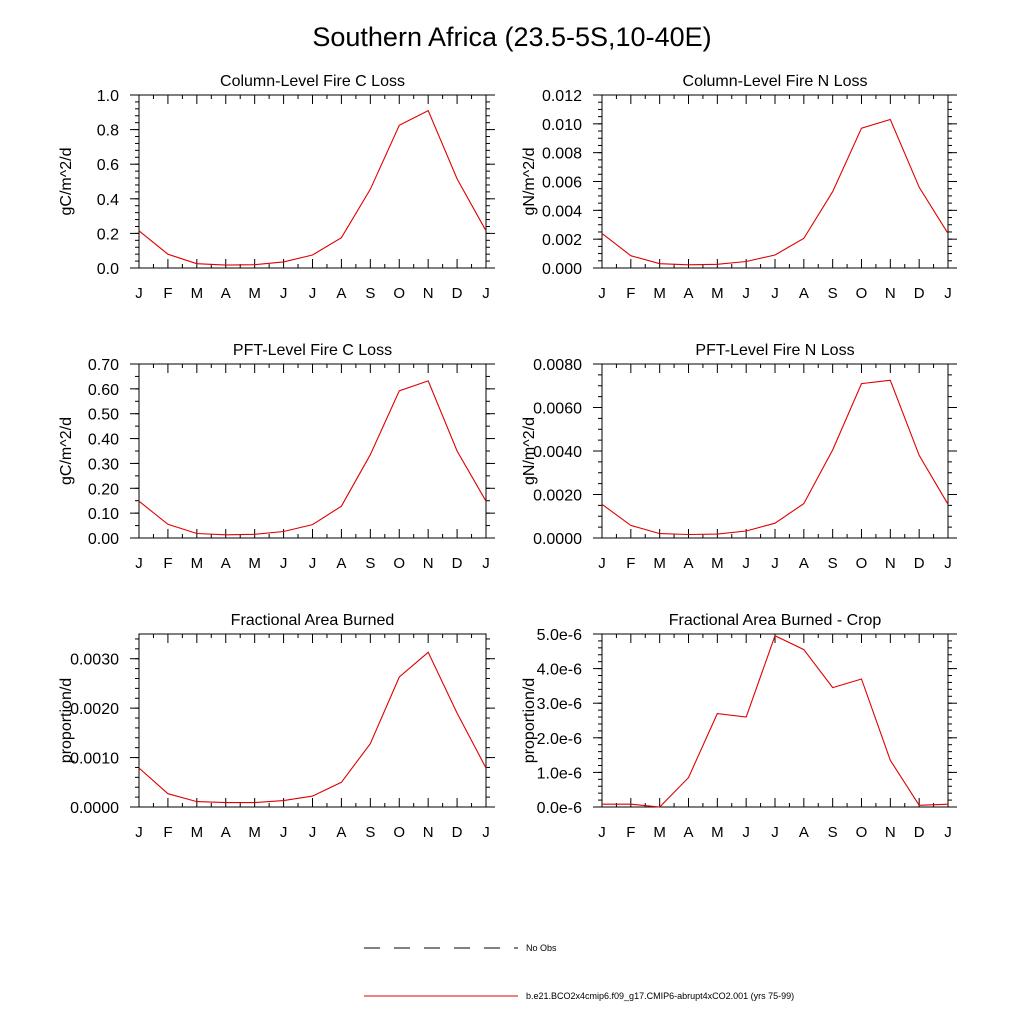  Describe the element at coordinates (103, 415) in the screenshot. I see `y-tick-label: 0.50` at that location.